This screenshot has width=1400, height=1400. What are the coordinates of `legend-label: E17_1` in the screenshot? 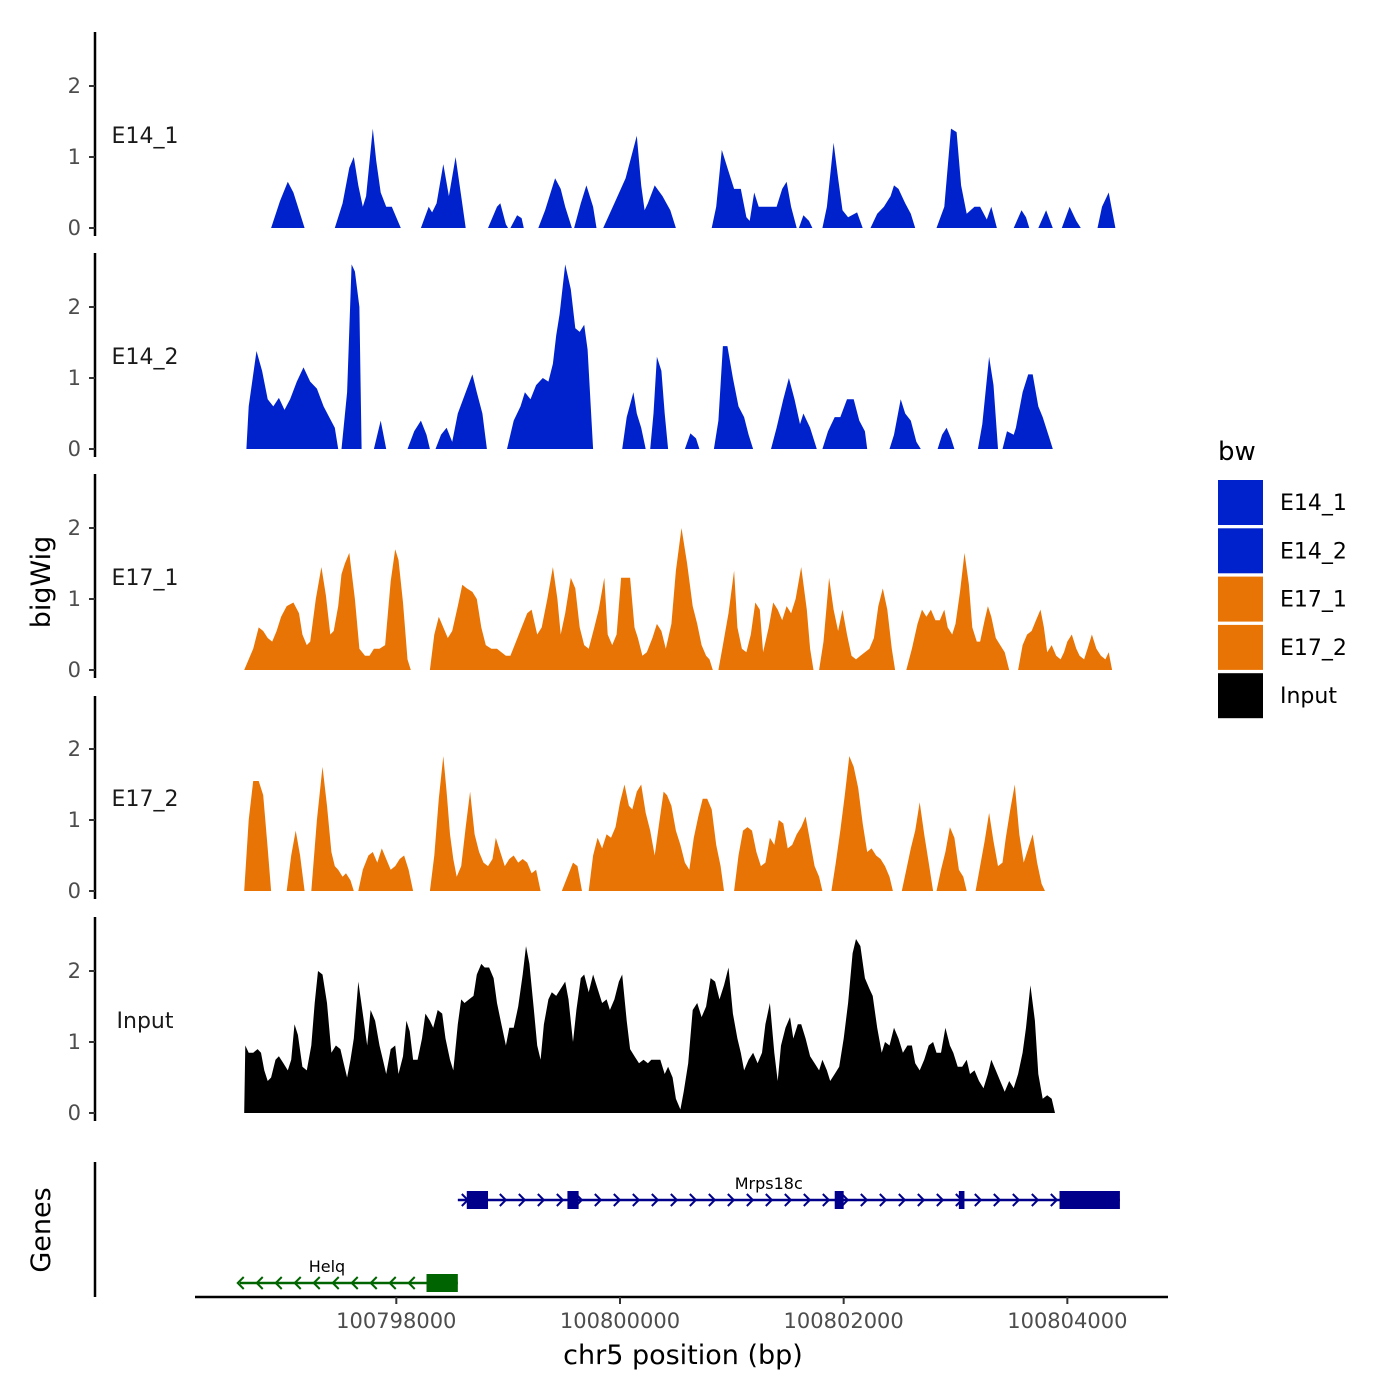 It's located at (1313, 600).